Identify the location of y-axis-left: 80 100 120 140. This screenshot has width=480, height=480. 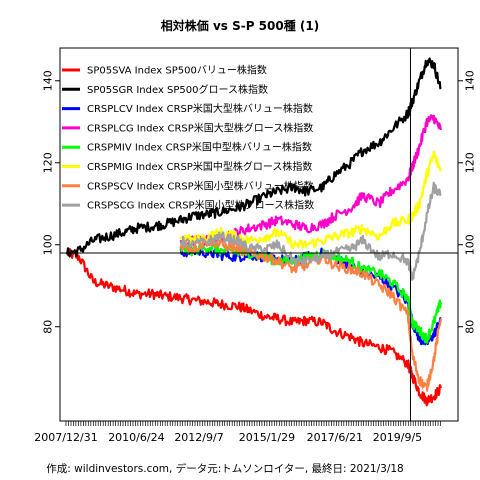
(51, 202).